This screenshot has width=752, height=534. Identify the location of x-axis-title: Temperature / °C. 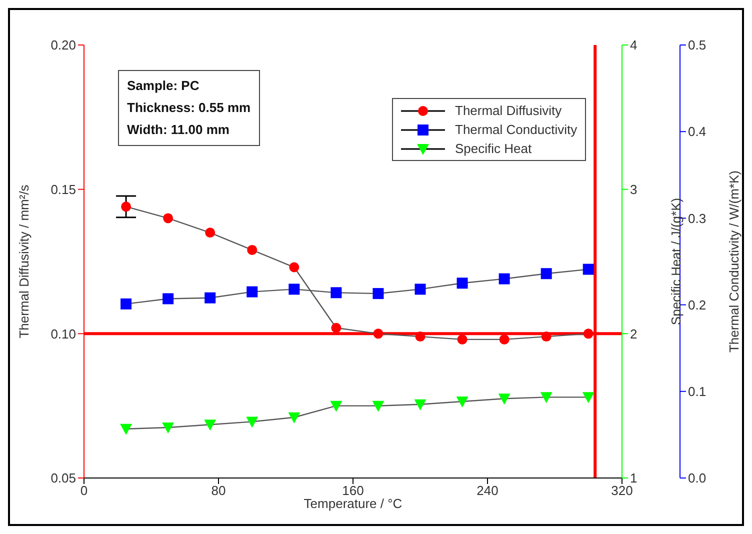
(353, 503).